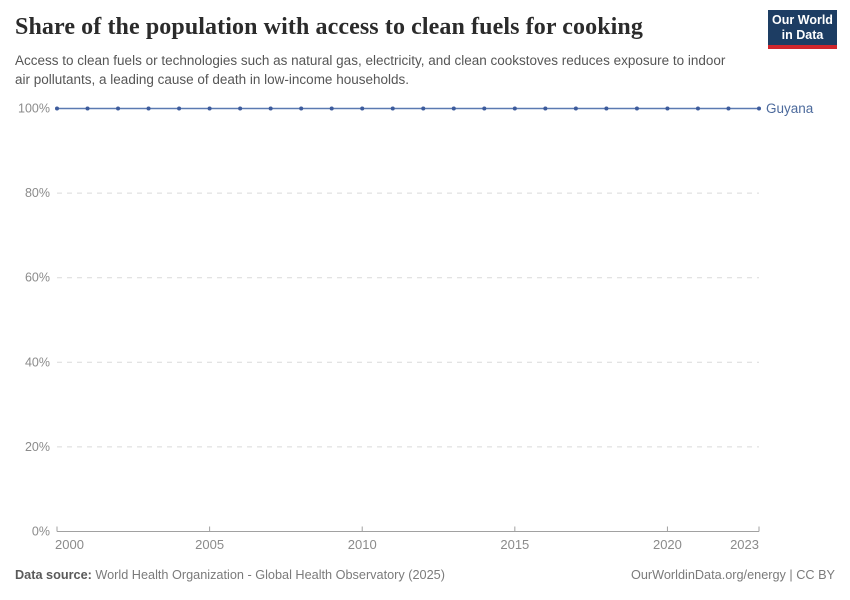 This screenshot has height=600, width=850. I want to click on guyana-marker-2018, so click(606, 108).